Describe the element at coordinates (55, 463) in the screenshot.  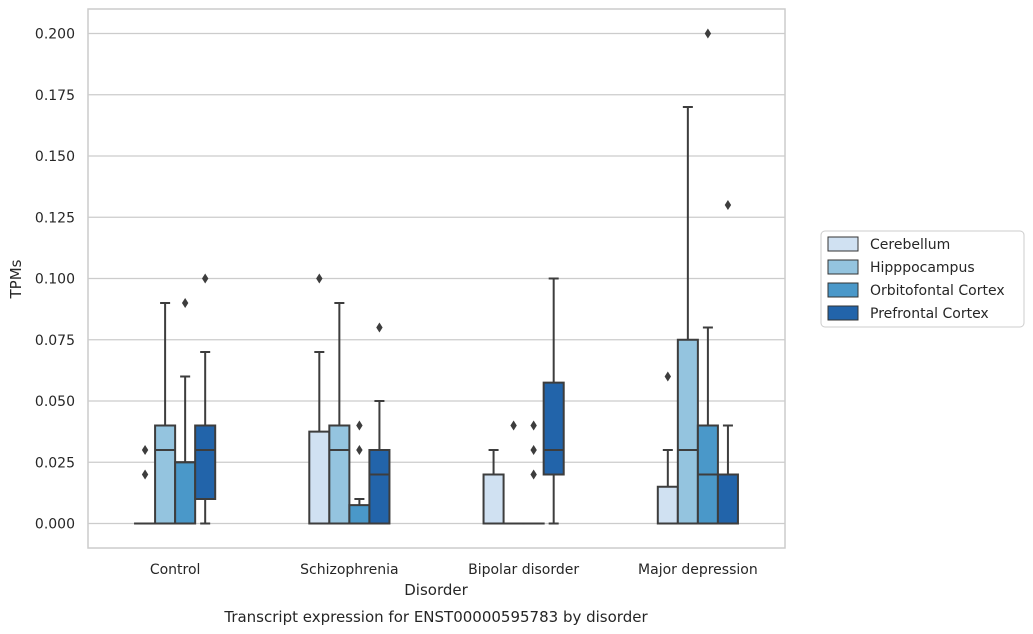
I see `y-tick-label: 0.025` at that location.